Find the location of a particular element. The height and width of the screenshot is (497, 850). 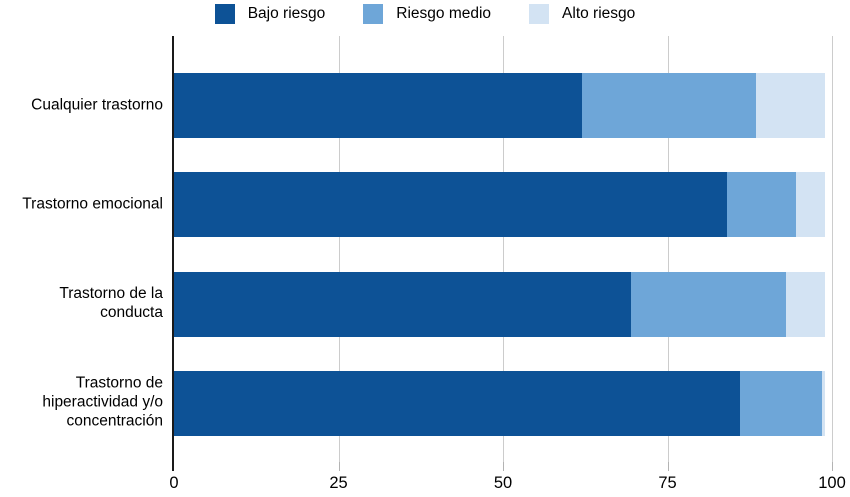

legend-item: Alto riesgo is located at coordinates (582, 14).